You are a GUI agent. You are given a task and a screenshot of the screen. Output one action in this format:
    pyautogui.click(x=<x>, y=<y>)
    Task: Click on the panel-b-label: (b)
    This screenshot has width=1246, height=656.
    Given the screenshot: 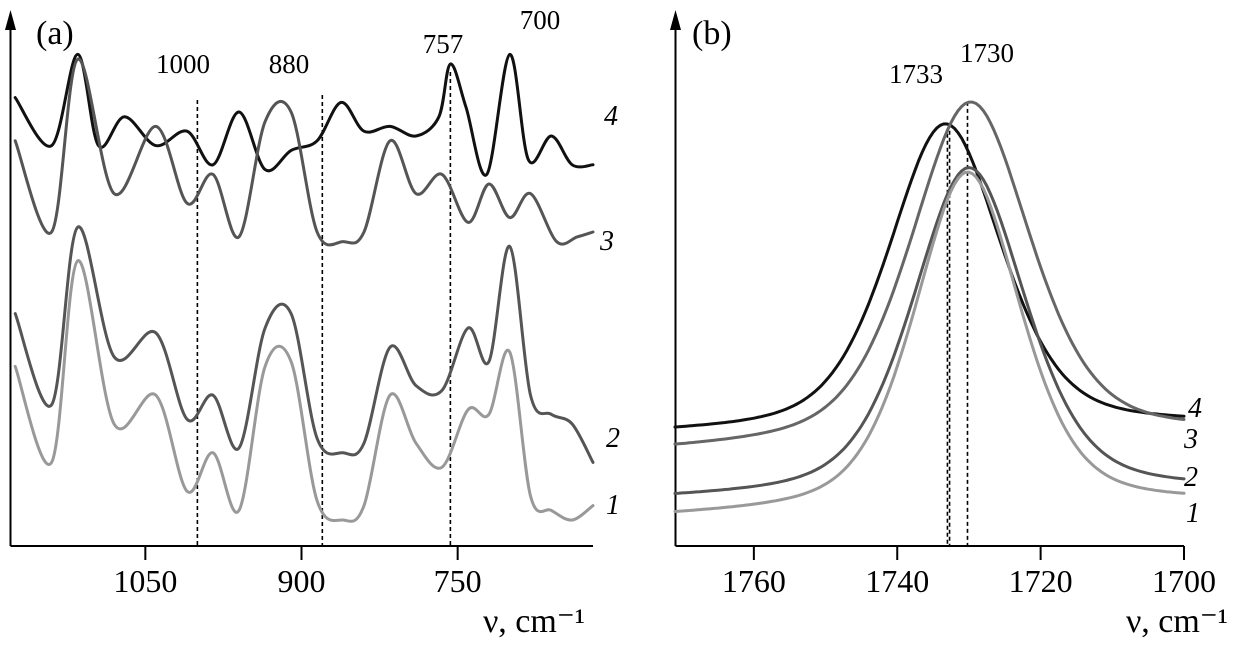 What is the action you would take?
    pyautogui.click(x=712, y=33)
    